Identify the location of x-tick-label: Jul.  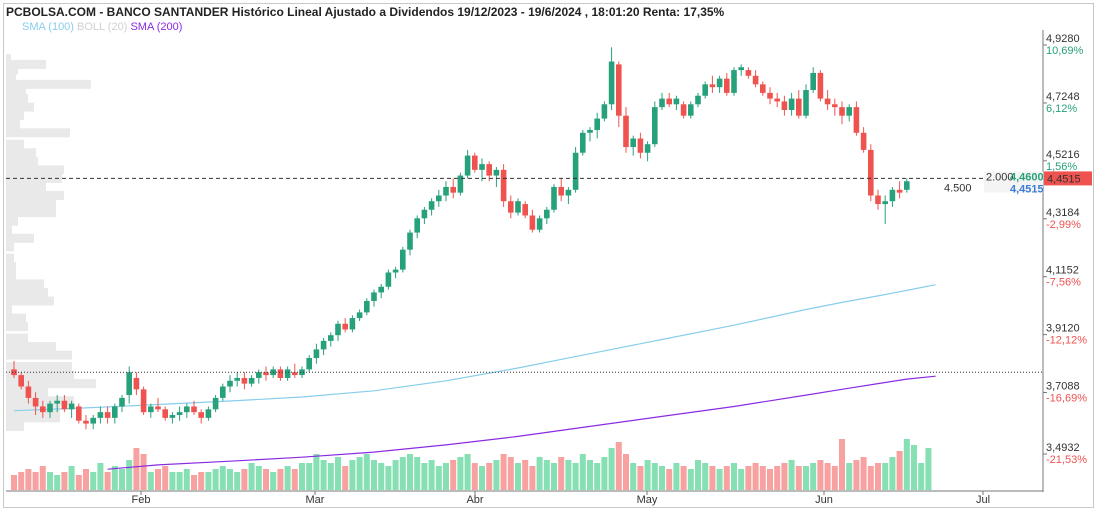
(983, 500).